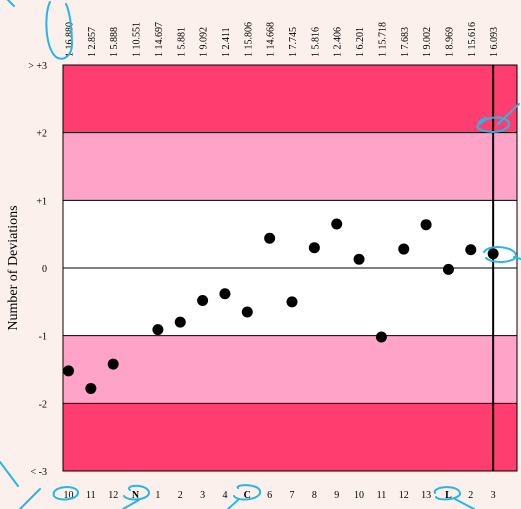  I want to click on bottom-label-circle, so click(65, 493).